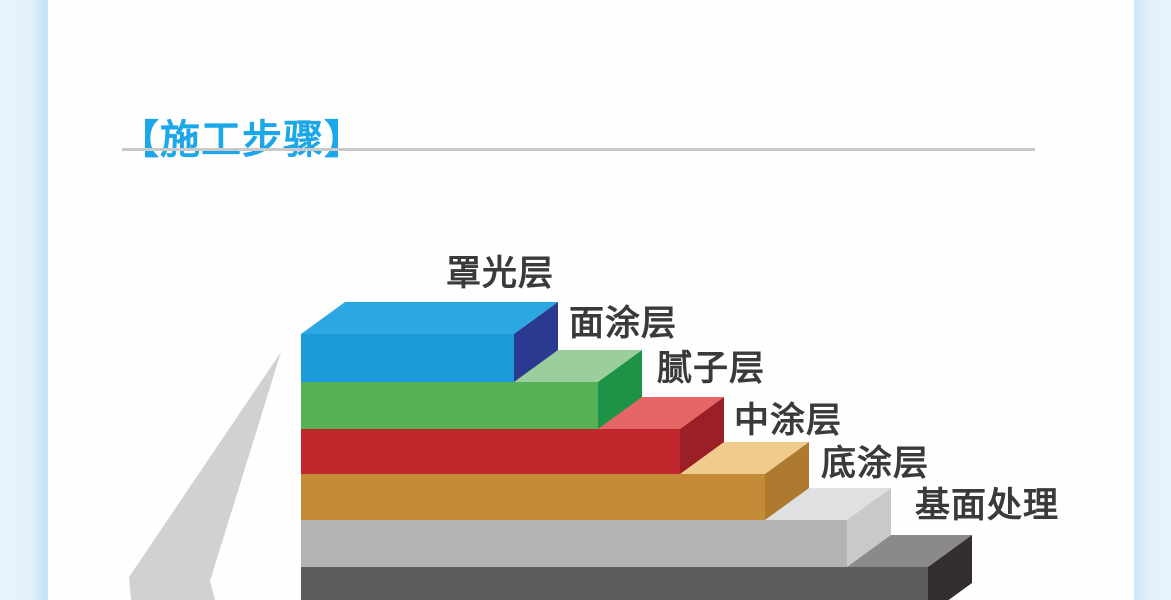  I want to click on left-accent-band, so click(24, 300).